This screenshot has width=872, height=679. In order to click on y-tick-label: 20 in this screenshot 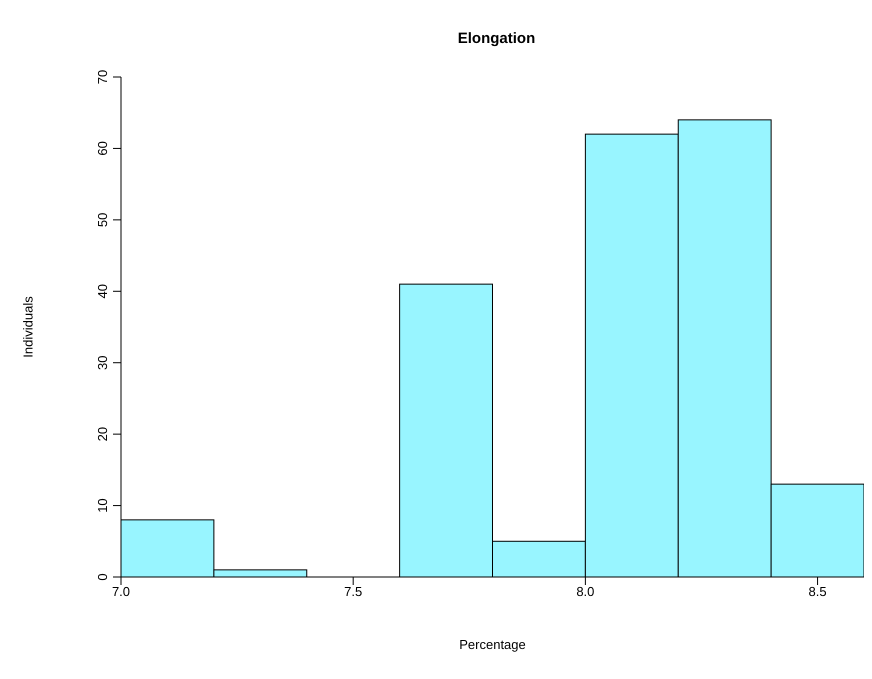, I will do `click(102, 434)`.